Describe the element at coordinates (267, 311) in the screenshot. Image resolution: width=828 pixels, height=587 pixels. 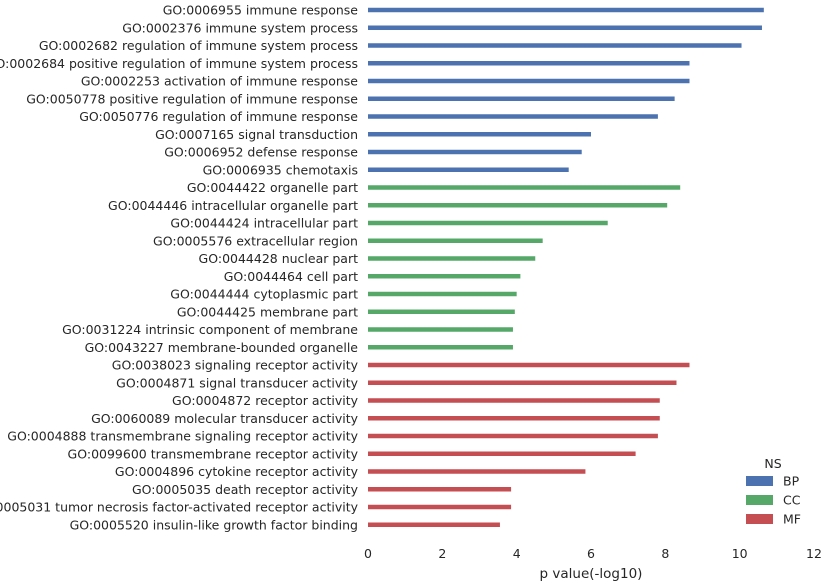
I see `category-label-go-0044425-membrane-part: GO:0044425 membrane part` at that location.